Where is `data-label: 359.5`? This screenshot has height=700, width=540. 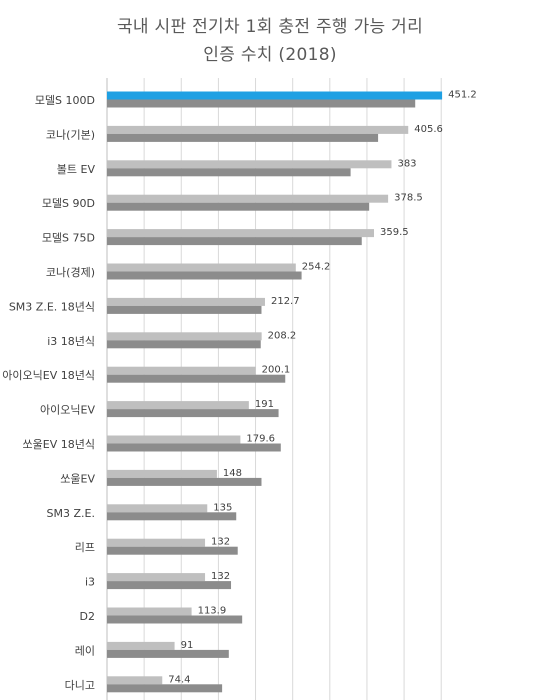
data-label: 359.5 is located at coordinates (394, 232).